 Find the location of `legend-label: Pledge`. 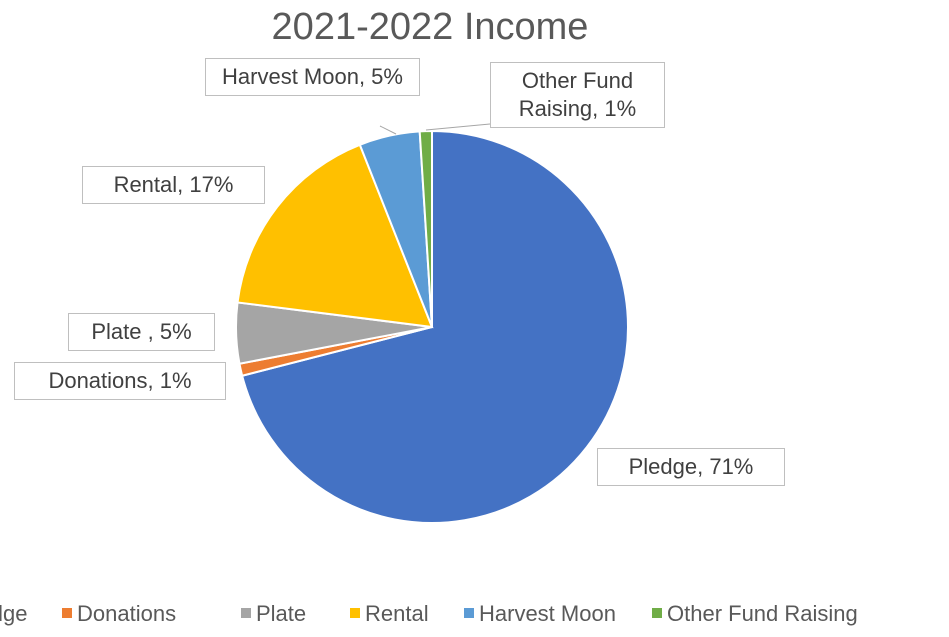

legend-label: Pledge is located at coordinates (14, 613).